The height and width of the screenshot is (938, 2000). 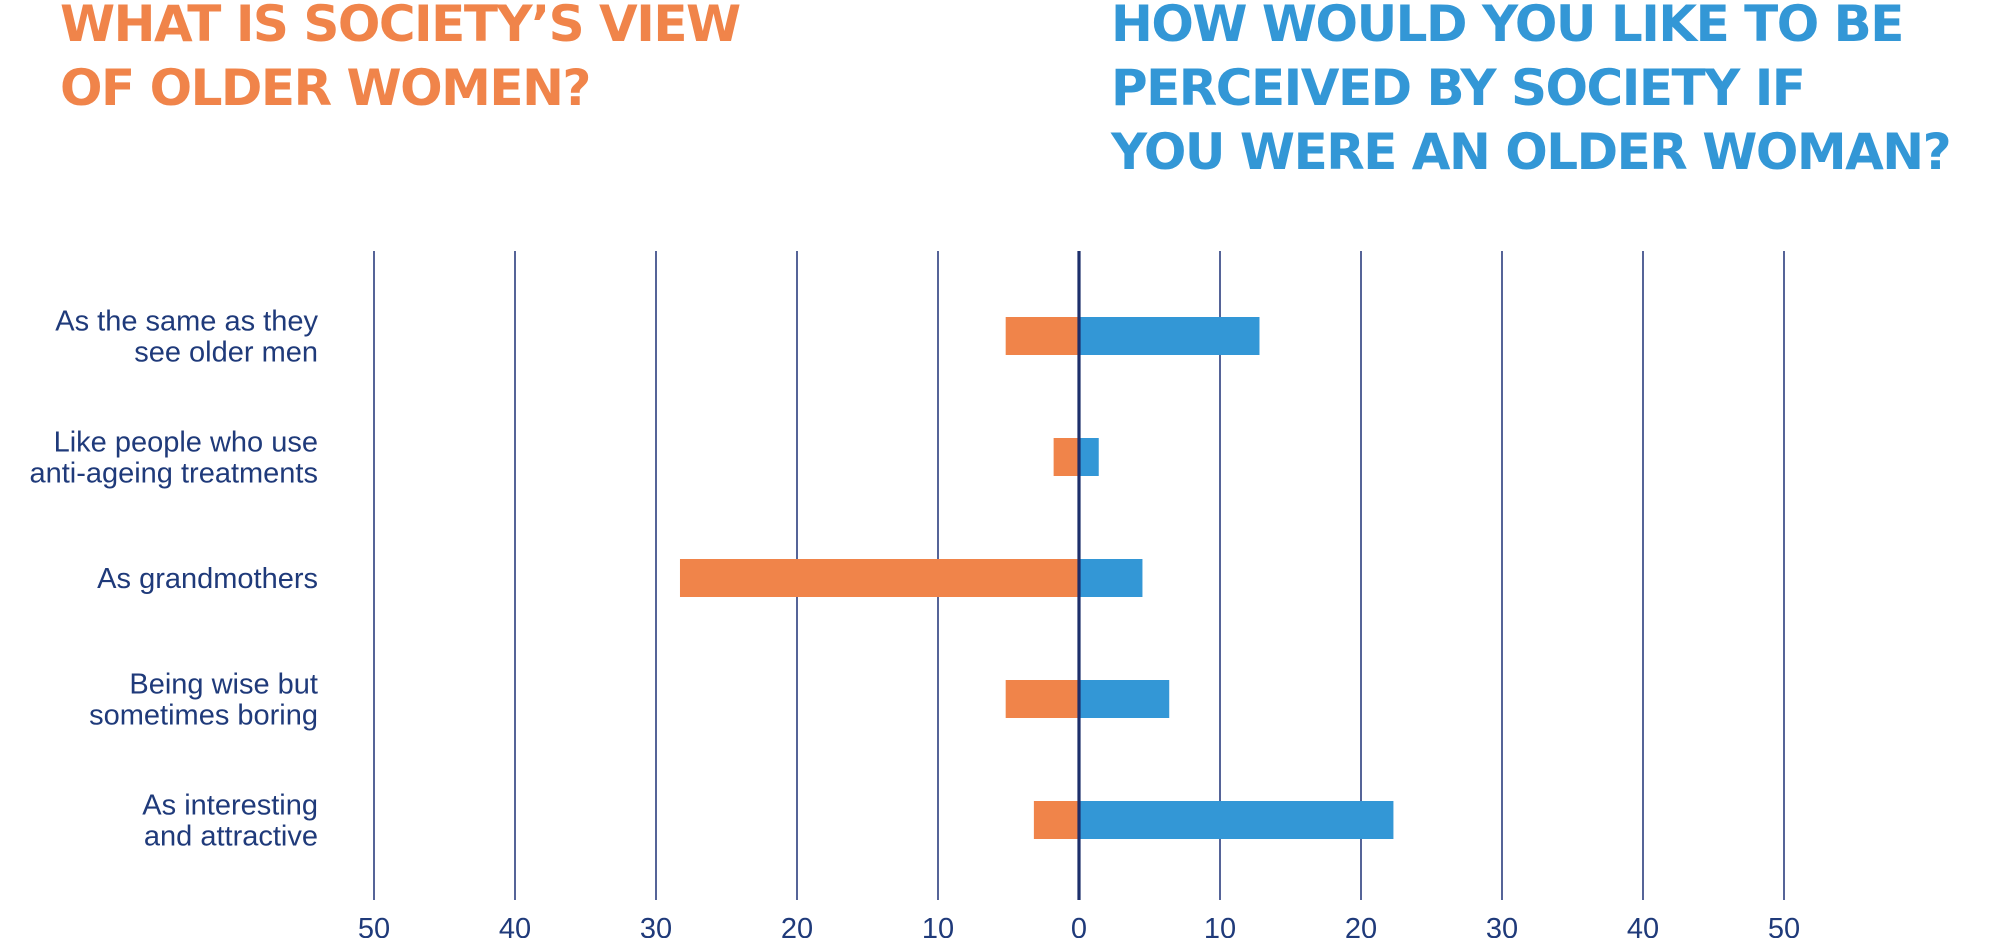 What do you see at coordinates (230, 806) in the screenshot?
I see `category-label-line: As interesting` at bounding box center [230, 806].